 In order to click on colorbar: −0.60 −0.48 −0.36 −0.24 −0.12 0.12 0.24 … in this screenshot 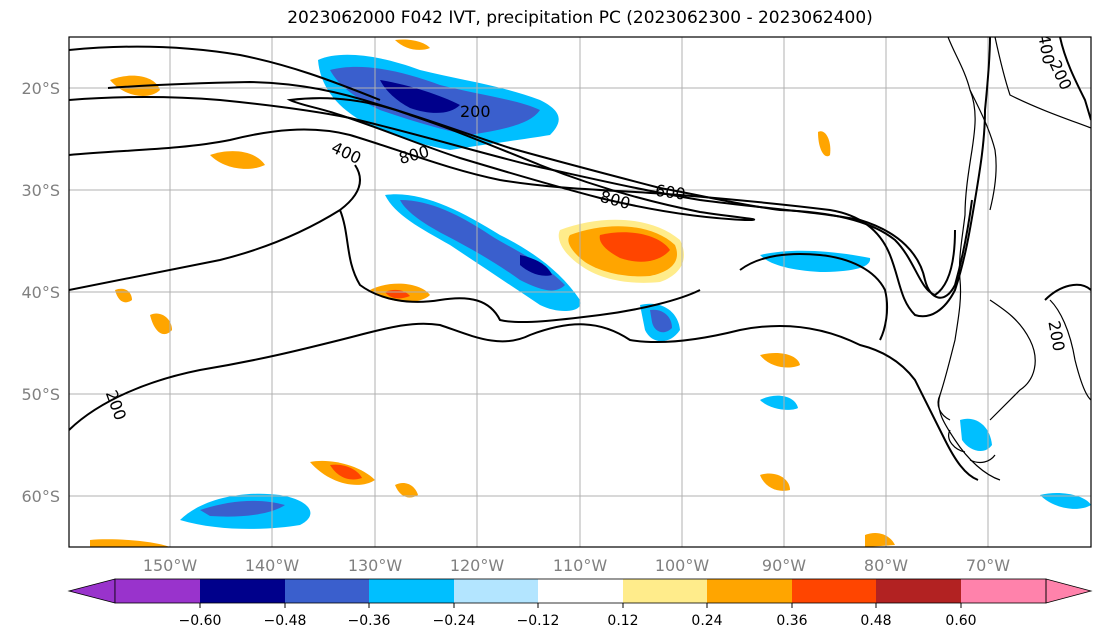, I will do `click(580, 603)`.